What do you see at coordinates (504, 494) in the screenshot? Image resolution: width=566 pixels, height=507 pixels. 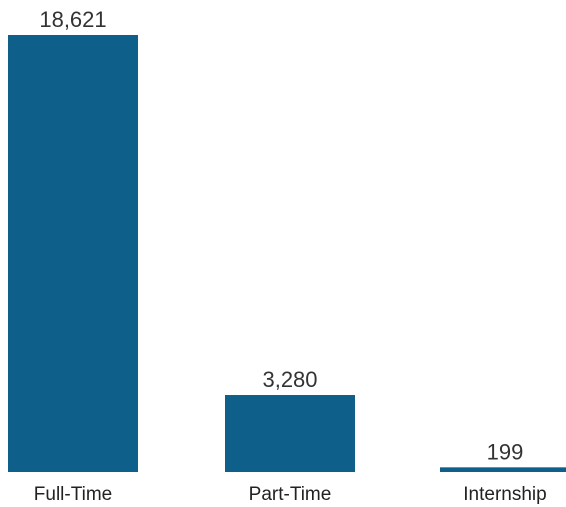 I see `category-tick-label: Internship` at bounding box center [504, 494].